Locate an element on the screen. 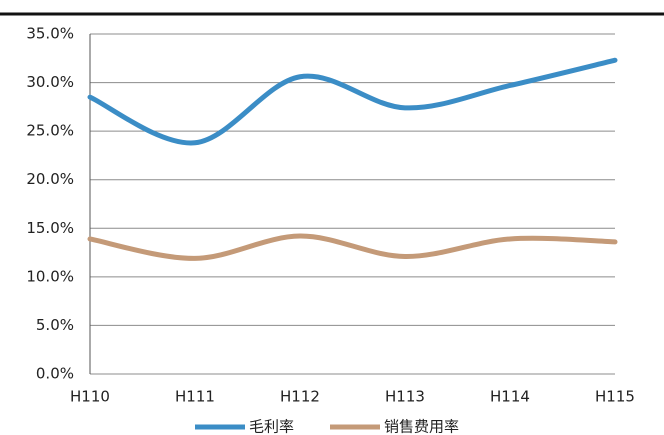 Image resolution: width=664 pixels, height=435 pixels. y-tick-label: 25.0% is located at coordinates (50, 131).